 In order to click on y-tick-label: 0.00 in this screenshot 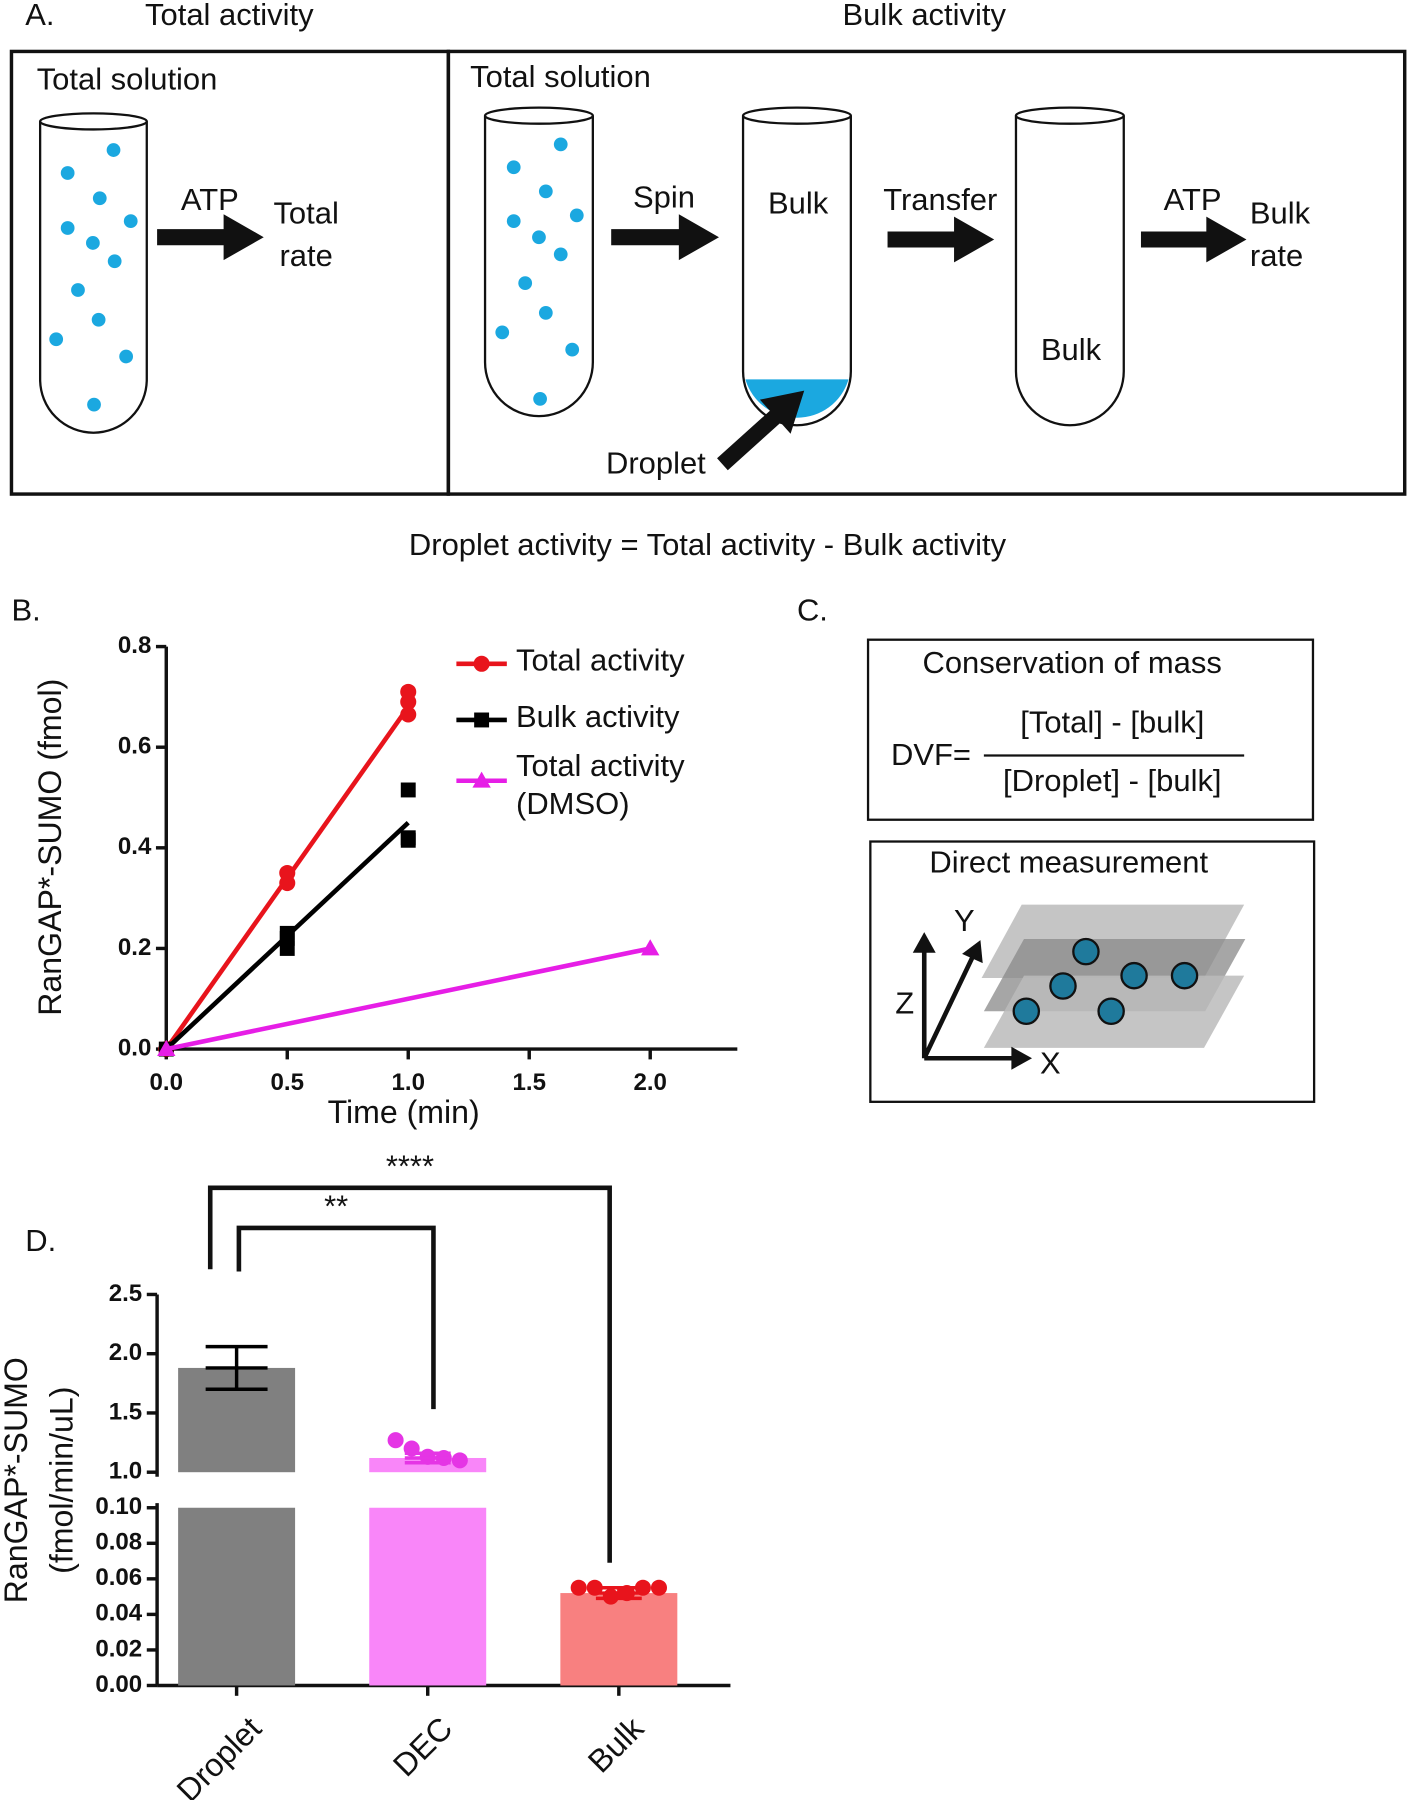, I will do `click(118, 1684)`.